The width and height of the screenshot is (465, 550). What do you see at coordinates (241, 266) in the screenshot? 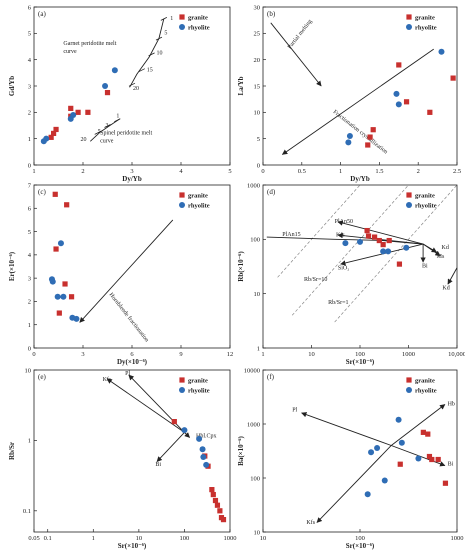
I see `y-axis-title: Rb(×10⁻⁶)` at bounding box center [241, 266].